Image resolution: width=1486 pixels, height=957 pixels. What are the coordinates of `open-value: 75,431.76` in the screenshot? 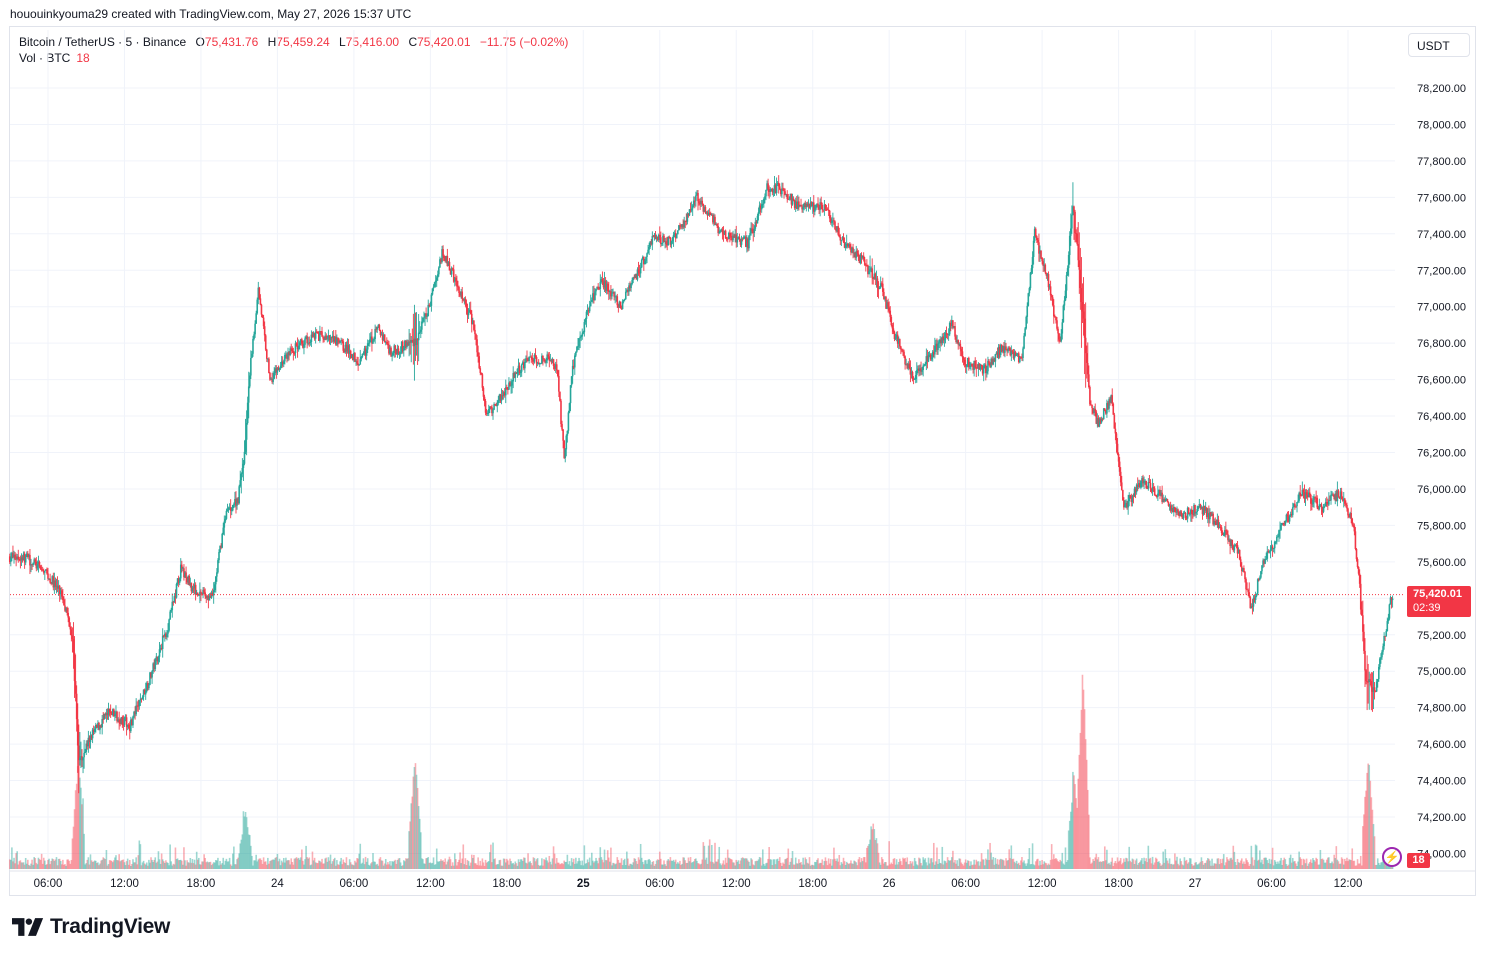 It's located at (231, 42).